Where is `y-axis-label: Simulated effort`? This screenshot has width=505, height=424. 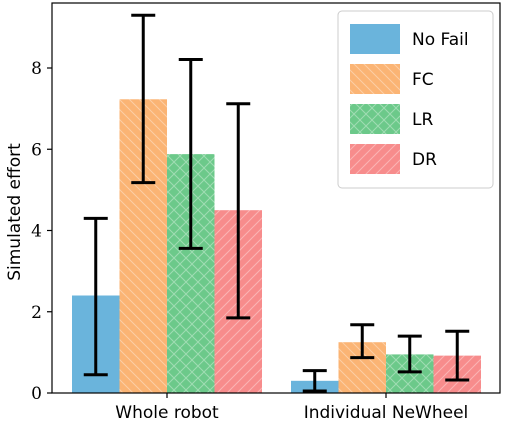
y-axis-label: Simulated effort is located at coordinates (15, 212).